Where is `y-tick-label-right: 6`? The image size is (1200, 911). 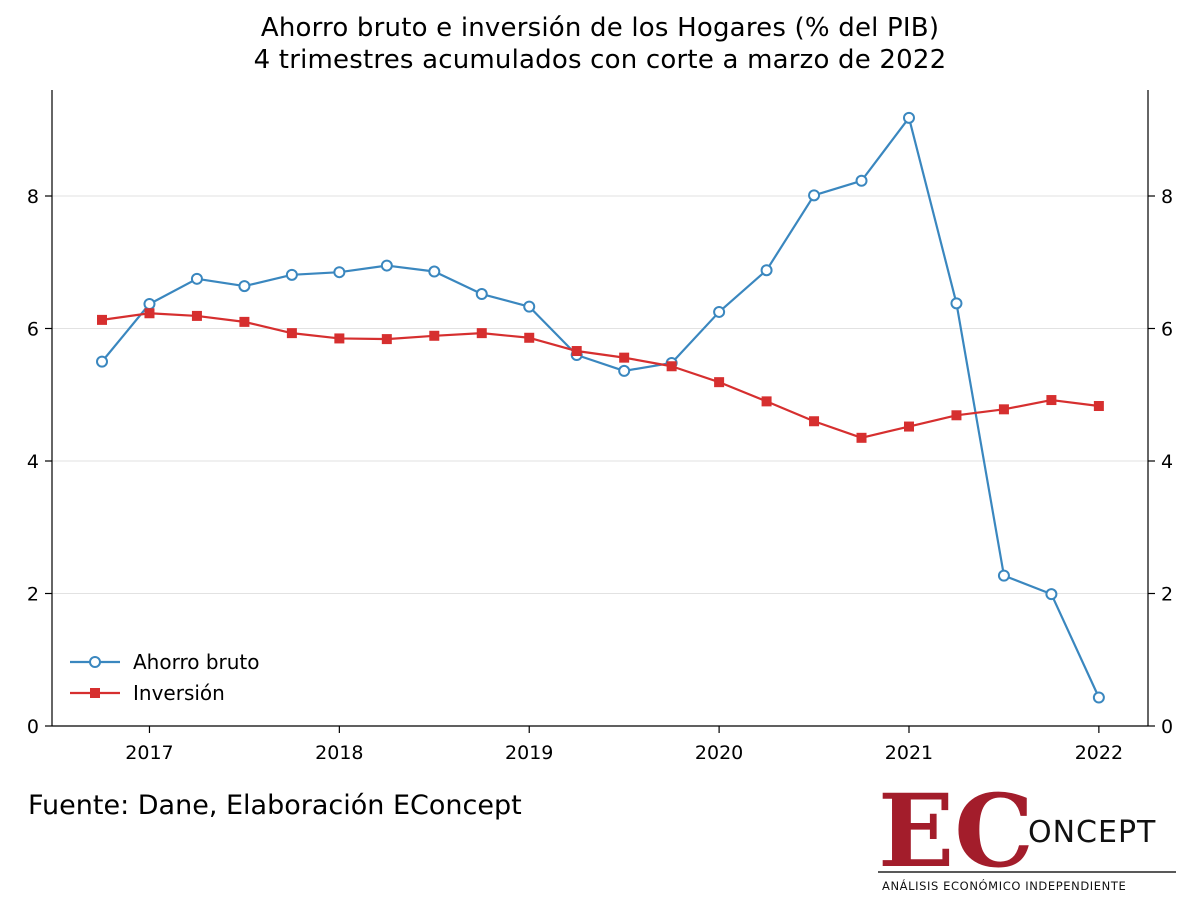
y-tick-label-right: 6 is located at coordinates (1167, 330).